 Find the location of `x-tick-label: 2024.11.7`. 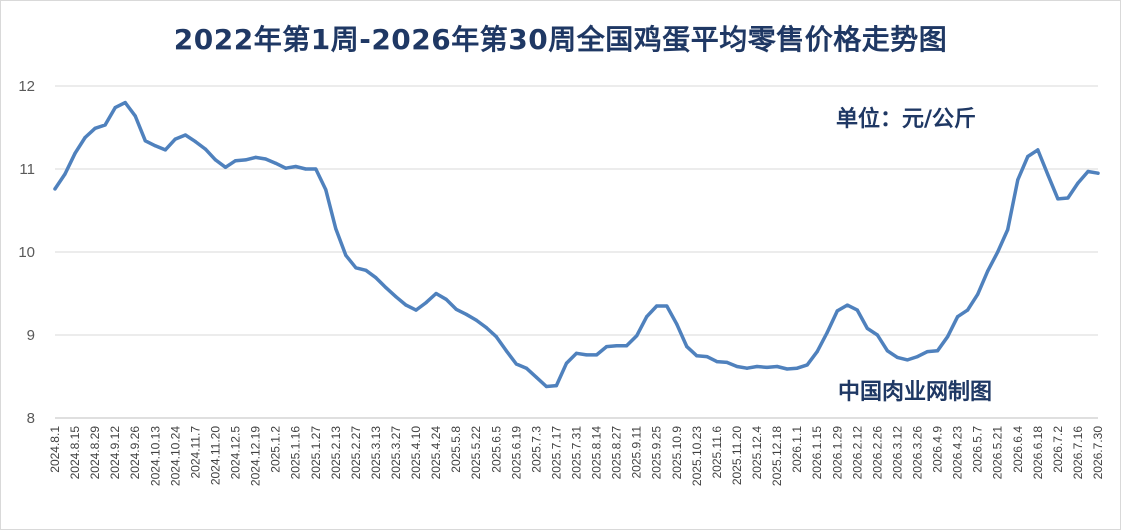

x-tick-label: 2024.11.7 is located at coordinates (195, 452).